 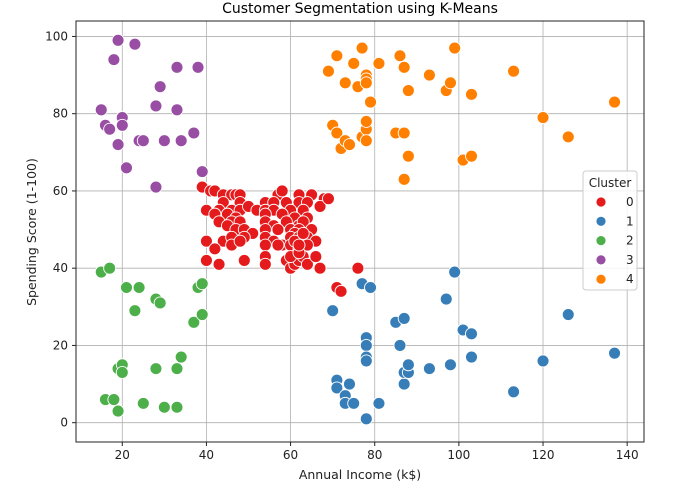 I want to click on chart-title: Customer Segmentation using K-Means, so click(x=360, y=9).